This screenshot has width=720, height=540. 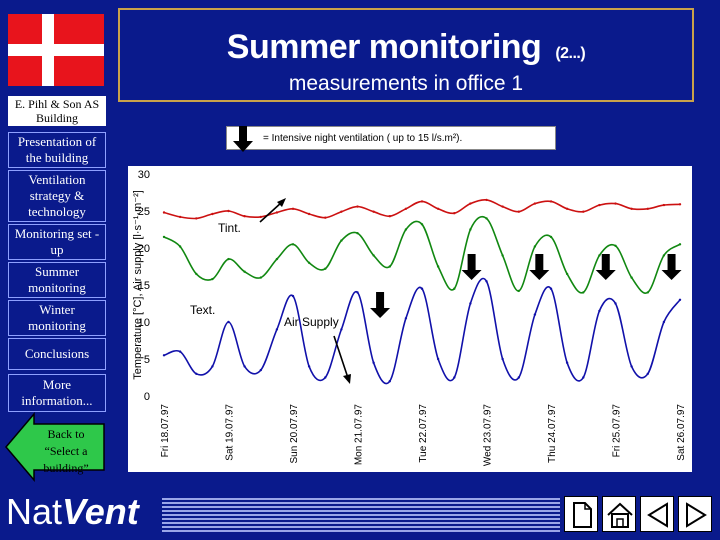 I want to click on y-tick-label: 5, so click(x=147, y=360).